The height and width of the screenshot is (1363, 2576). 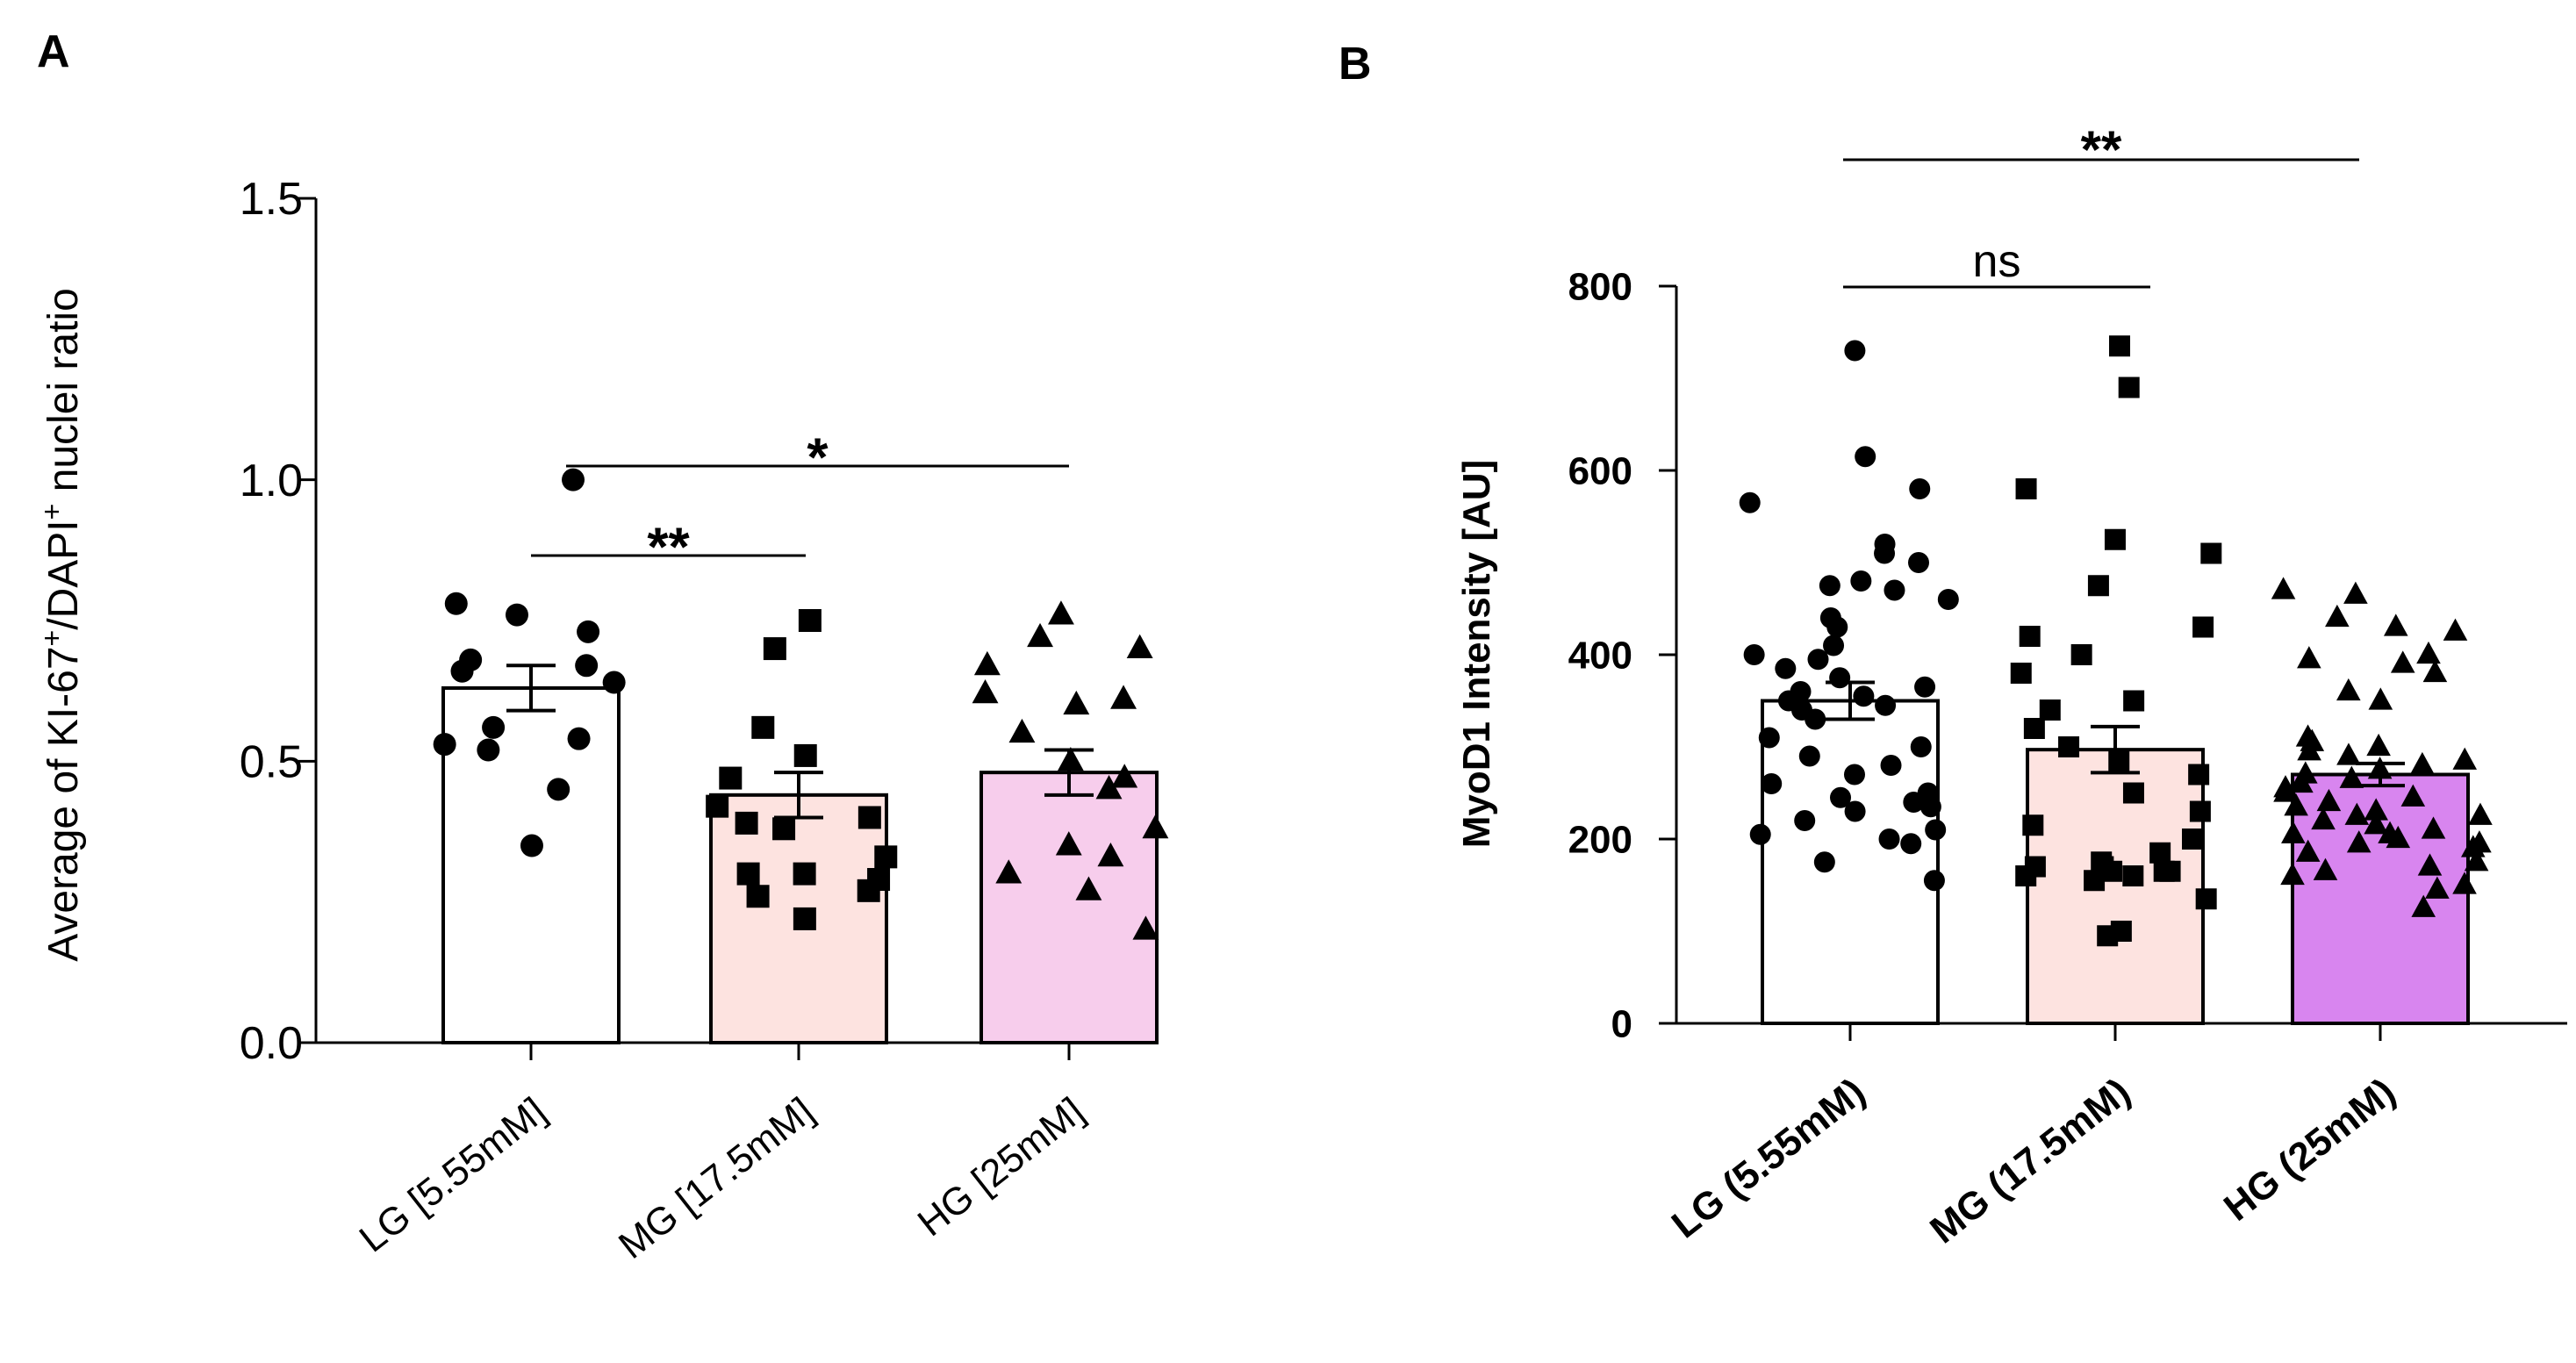 I want to click on panel-b-bars, so click(x=2115, y=862).